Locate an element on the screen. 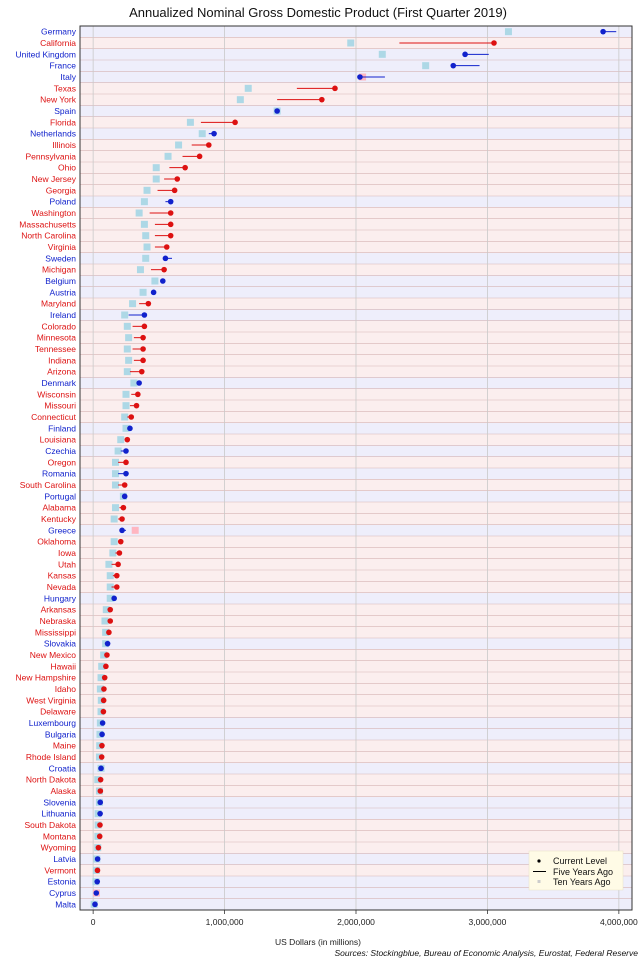 The height and width of the screenshot is (960, 640). category-label: Massachusetts is located at coordinates (47, 224).